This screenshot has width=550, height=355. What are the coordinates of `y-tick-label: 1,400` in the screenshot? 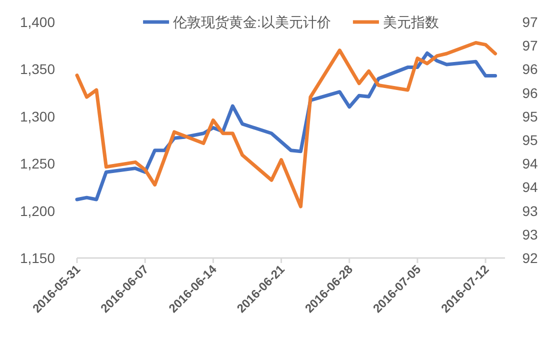 It's located at (38, 22).